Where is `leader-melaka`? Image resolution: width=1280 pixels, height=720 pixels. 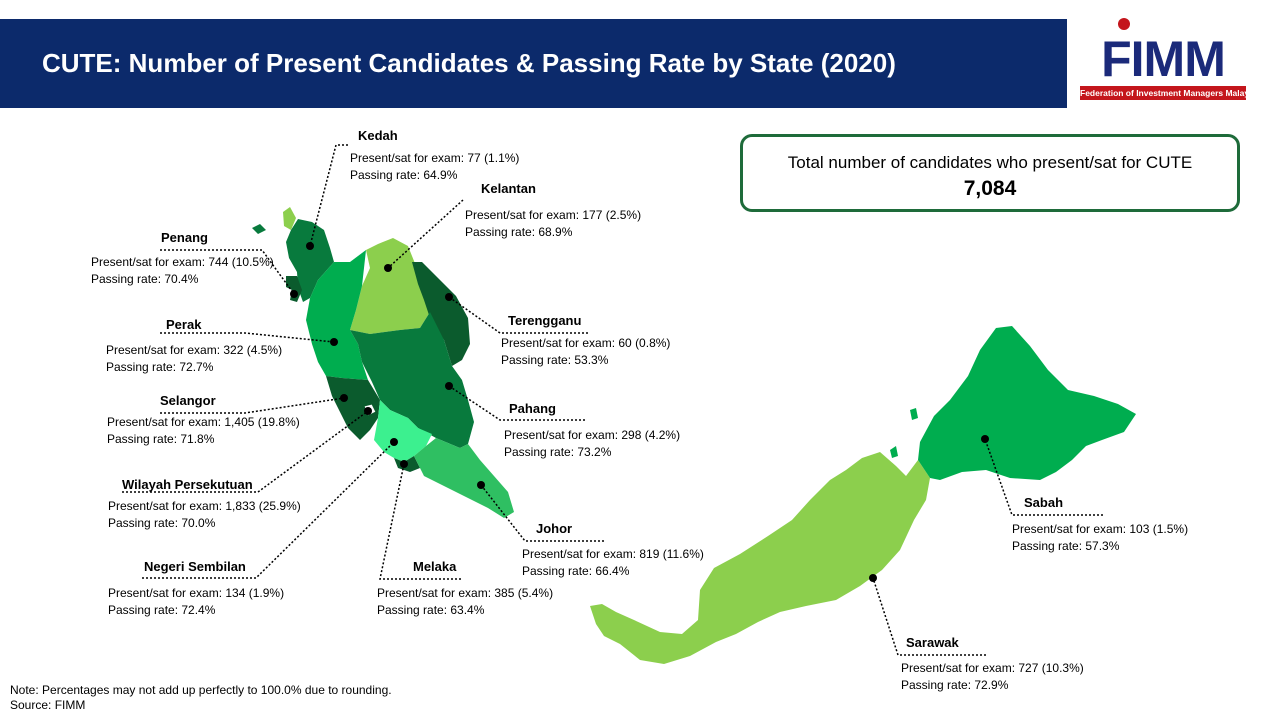
leader-melaka is located at coordinates (420, 521).